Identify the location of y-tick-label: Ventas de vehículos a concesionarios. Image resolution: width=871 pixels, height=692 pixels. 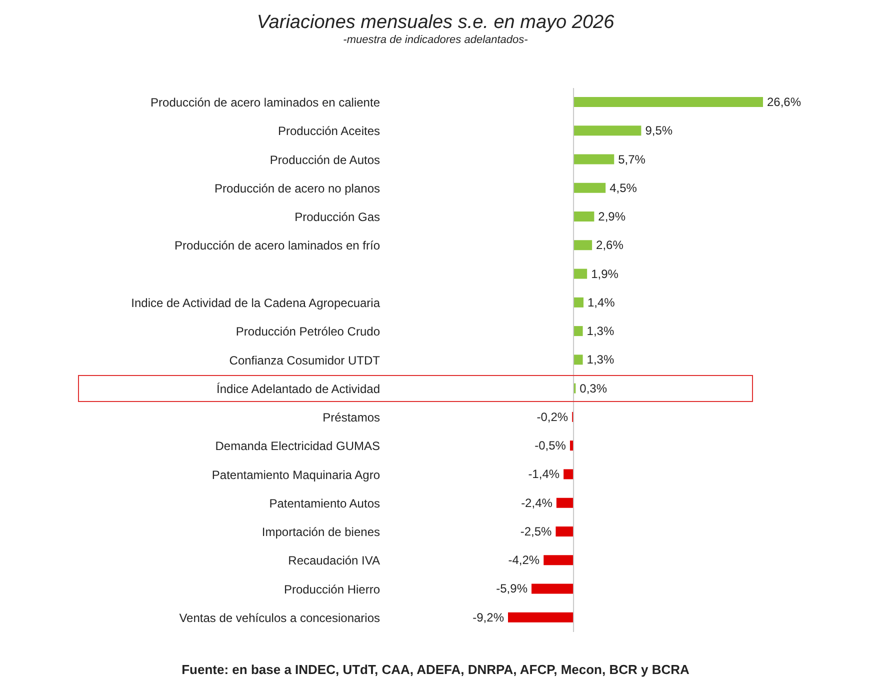
(279, 617).